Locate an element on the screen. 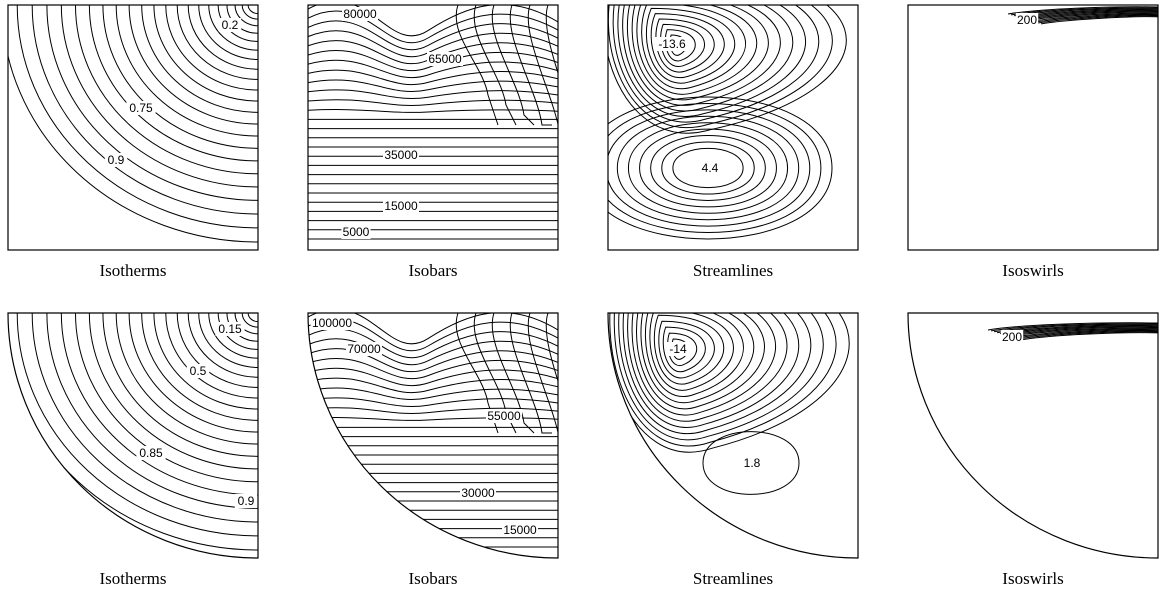 The width and height of the screenshot is (1159, 590). isobar-label: 30000 is located at coordinates (478, 493).